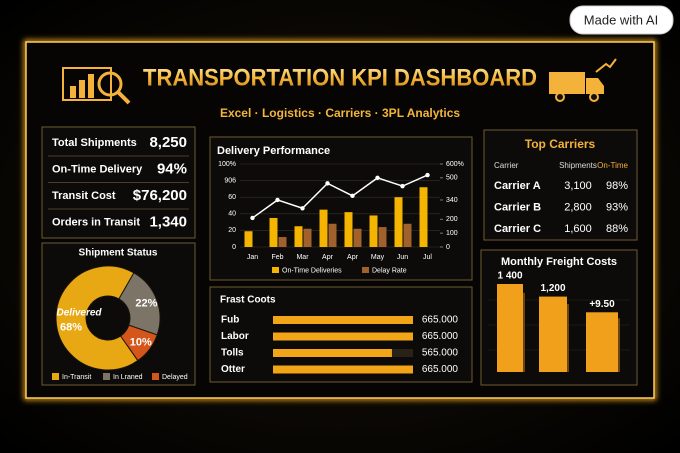 This screenshot has width=680, height=453. What do you see at coordinates (617, 229) in the screenshot?
I see `table-cell: 88%` at bounding box center [617, 229].